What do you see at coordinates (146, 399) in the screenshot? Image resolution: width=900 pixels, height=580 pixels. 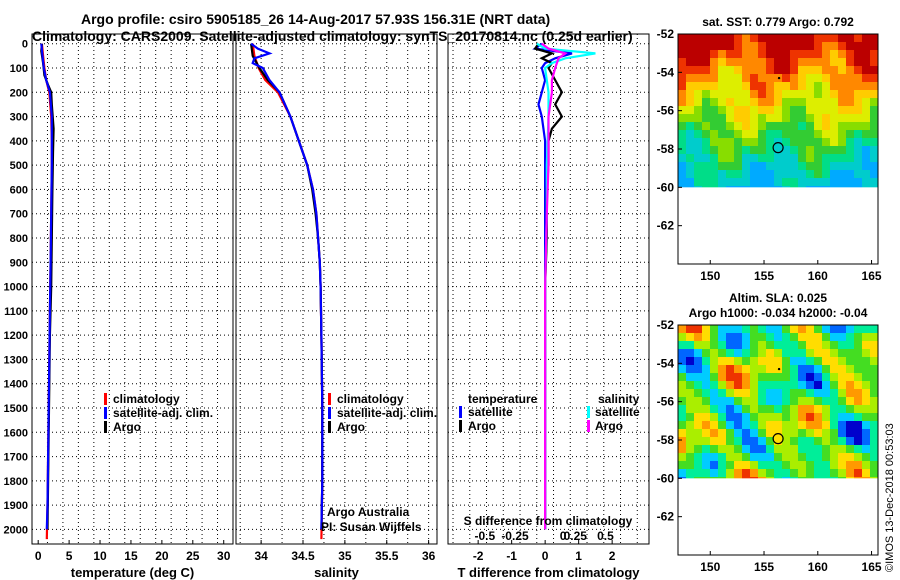 I see `temperature-legend-label: climatology` at bounding box center [146, 399].